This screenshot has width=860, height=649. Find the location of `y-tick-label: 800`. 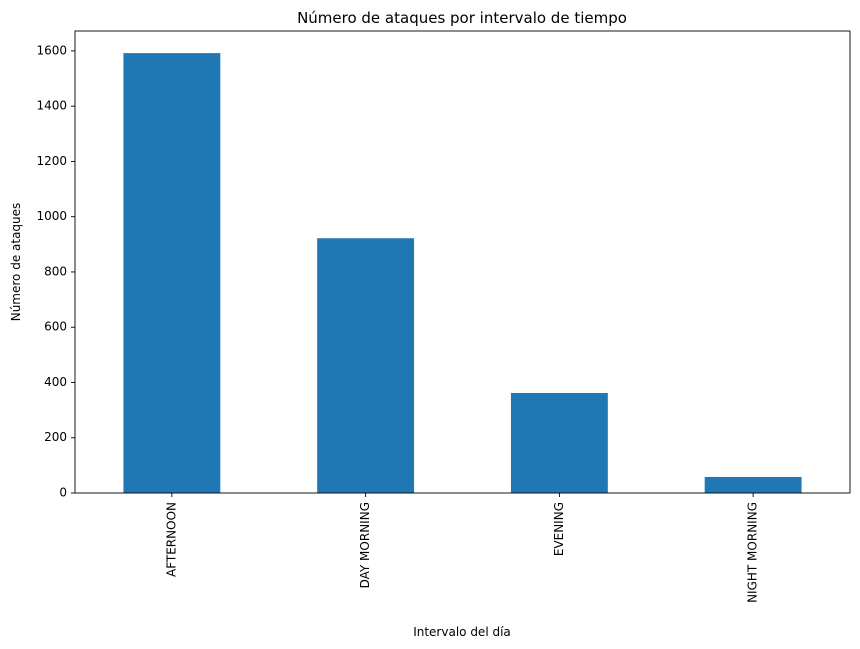

y-tick-label: 800 is located at coordinates (55, 271).